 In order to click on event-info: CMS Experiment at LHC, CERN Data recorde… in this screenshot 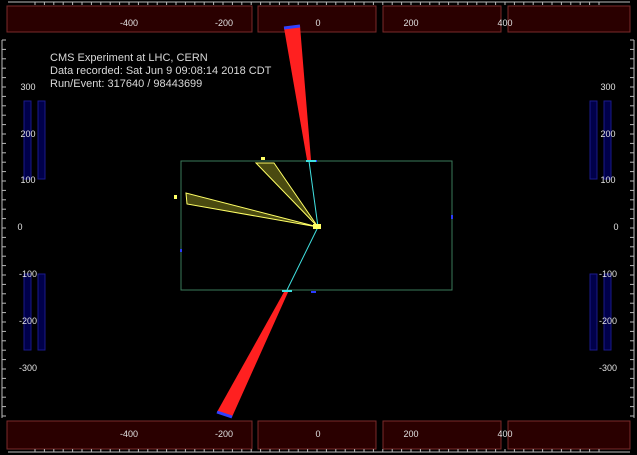, I will do `click(160, 71)`.